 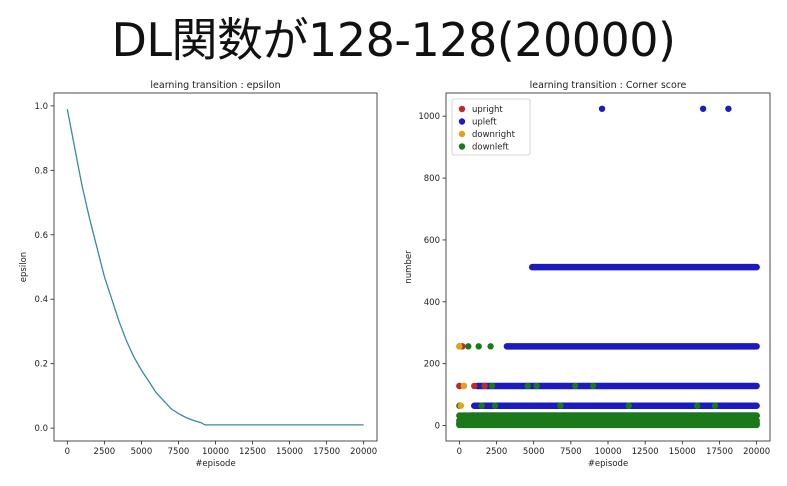 I want to click on y-tick-label: 0.8, so click(x=41, y=171).